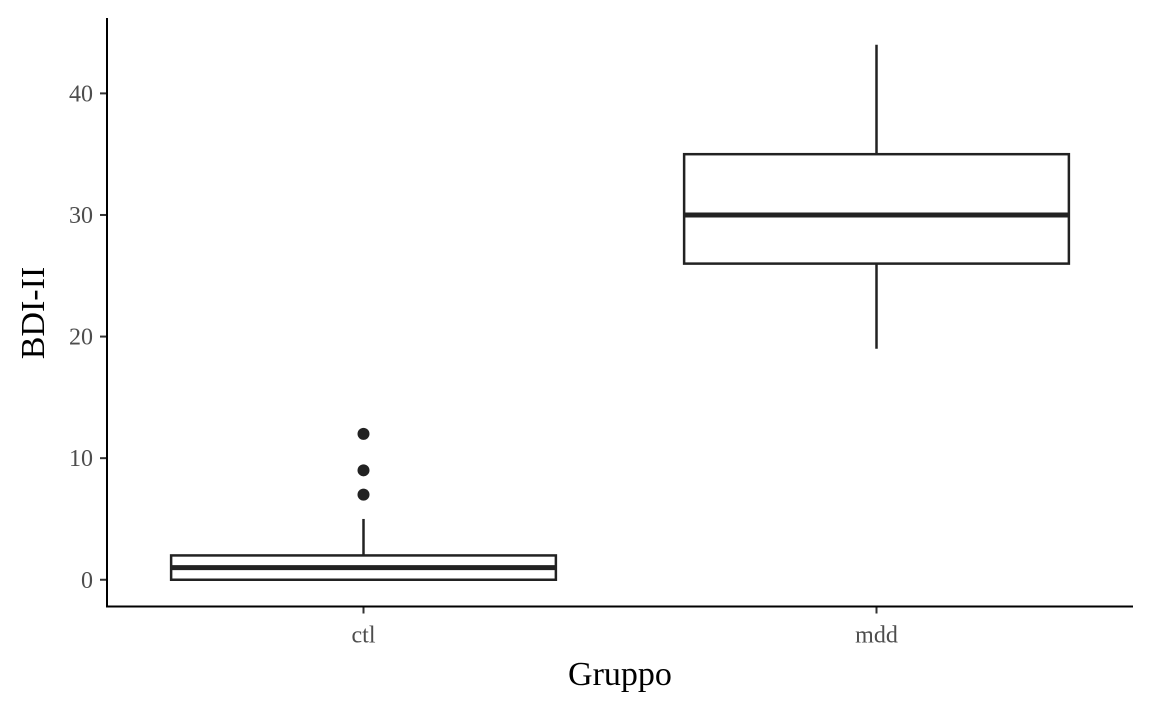  I want to click on y-axis-title: BDI-II, so click(33, 313).